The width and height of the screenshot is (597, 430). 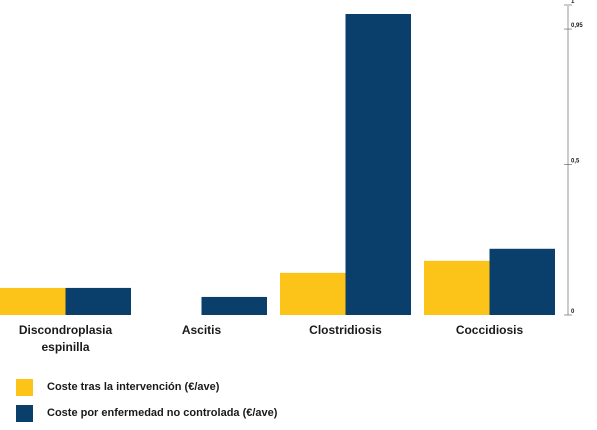 I want to click on category-label-line: Ascitis, so click(x=202, y=330).